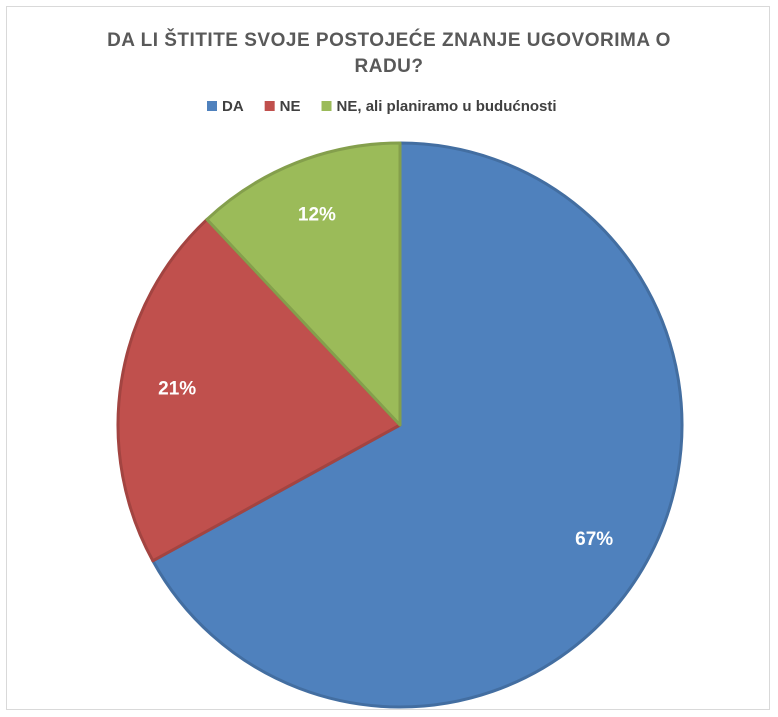  I want to click on data-label: 12%, so click(317, 214).